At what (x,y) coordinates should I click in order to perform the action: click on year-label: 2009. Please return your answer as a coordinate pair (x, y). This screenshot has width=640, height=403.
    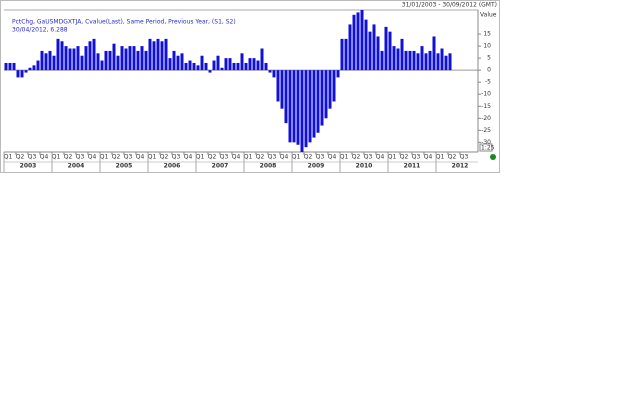
    Looking at the image, I should click on (316, 166).